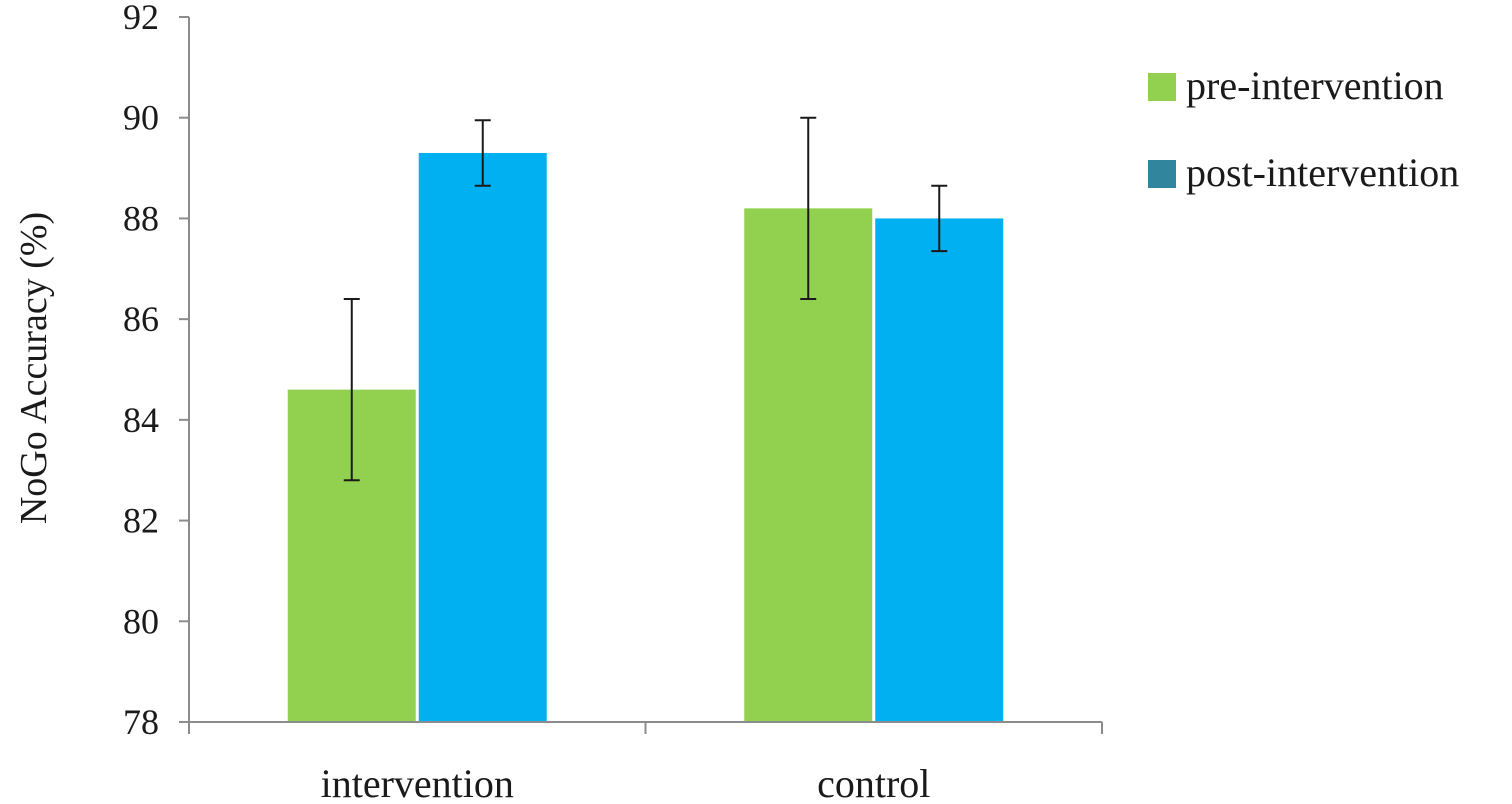 The width and height of the screenshot is (1512, 804). What do you see at coordinates (1303, 129) in the screenshot?
I see `legend: pre-intervention post-intervention` at bounding box center [1303, 129].